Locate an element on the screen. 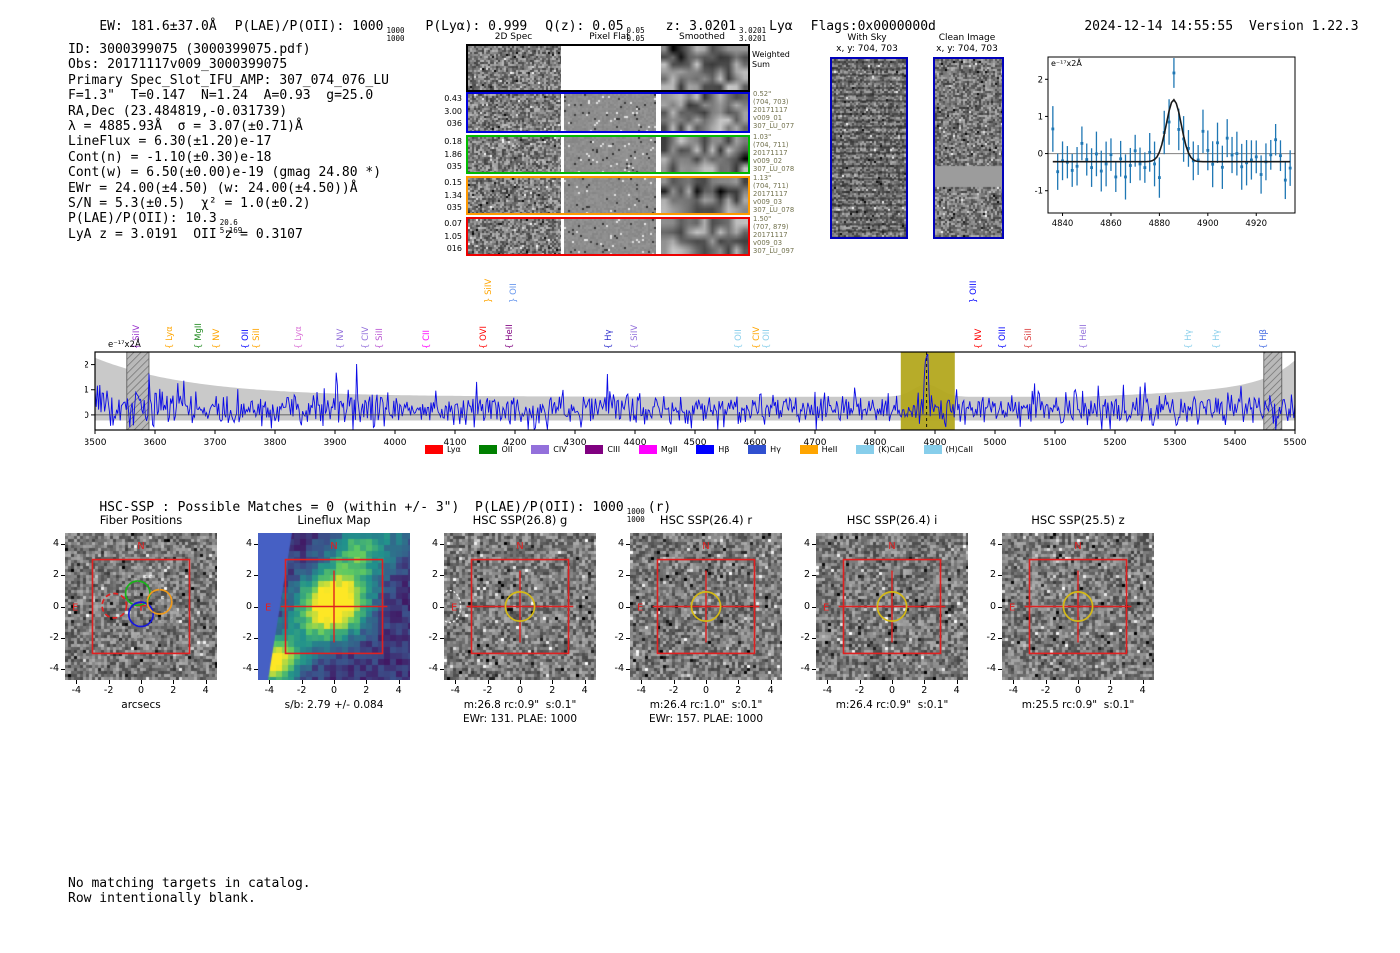 The height and width of the screenshot is (953, 1400). svg-text: 4100 is located at coordinates (455, 443).